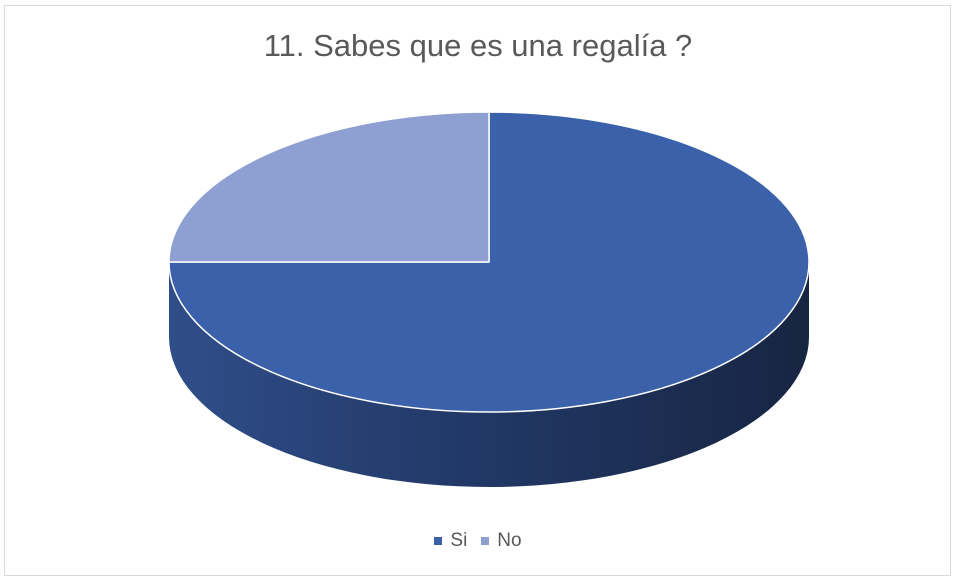 Image resolution: width=956 pixels, height=580 pixels. Describe the element at coordinates (509, 540) in the screenshot. I see `legend-label-no: No` at that location.